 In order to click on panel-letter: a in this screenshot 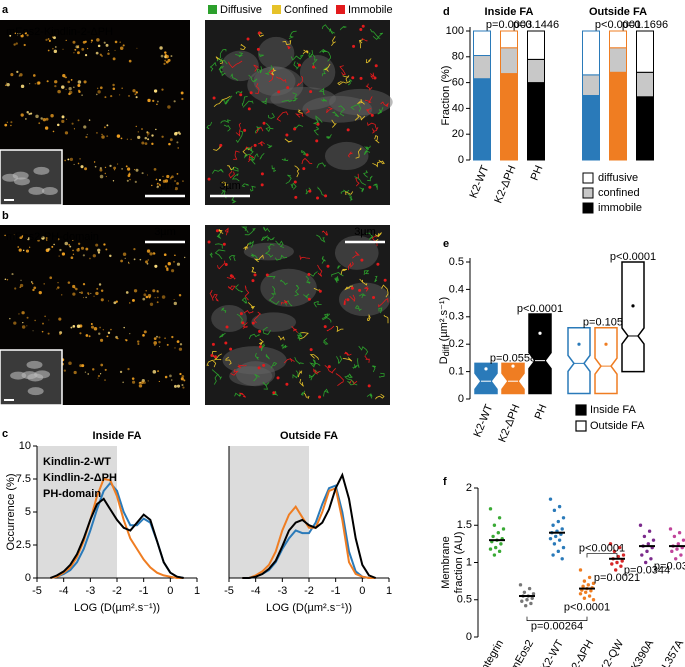, I will do `click(5, 10)`.